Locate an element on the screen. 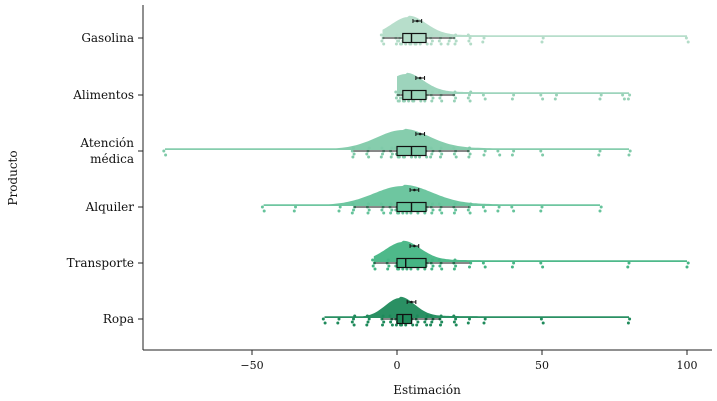 This screenshot has width=717, height=401. iqr-box is located at coordinates (414, 38).